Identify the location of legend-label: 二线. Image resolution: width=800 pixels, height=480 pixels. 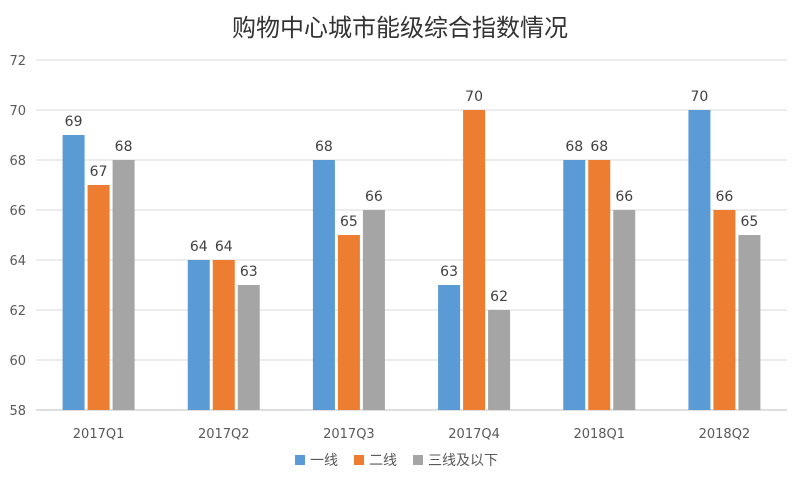
(383, 461).